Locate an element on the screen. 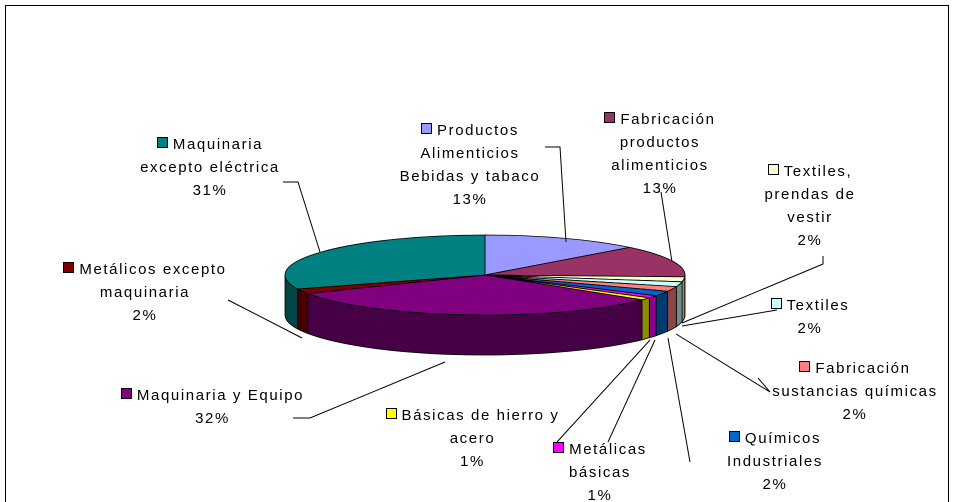  label-name: Maquinaria y Equipo is located at coordinates (220, 395).